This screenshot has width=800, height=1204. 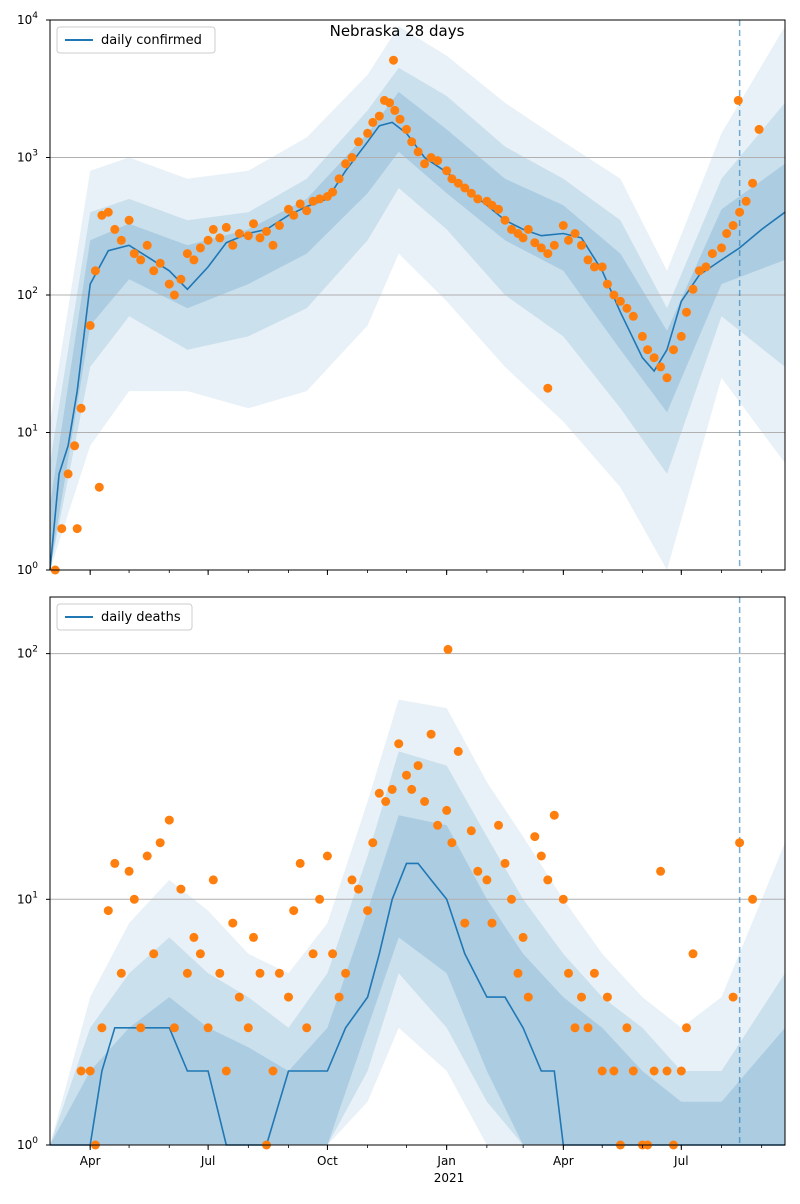 I want to click on y-tick-label: 10³, so click(x=27, y=157).